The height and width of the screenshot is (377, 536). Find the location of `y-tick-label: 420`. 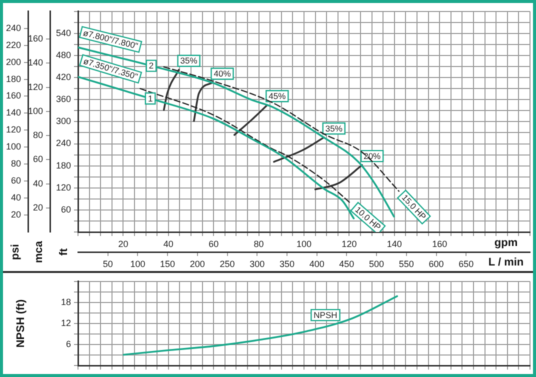

y-tick-label: 420 is located at coordinates (63, 77).